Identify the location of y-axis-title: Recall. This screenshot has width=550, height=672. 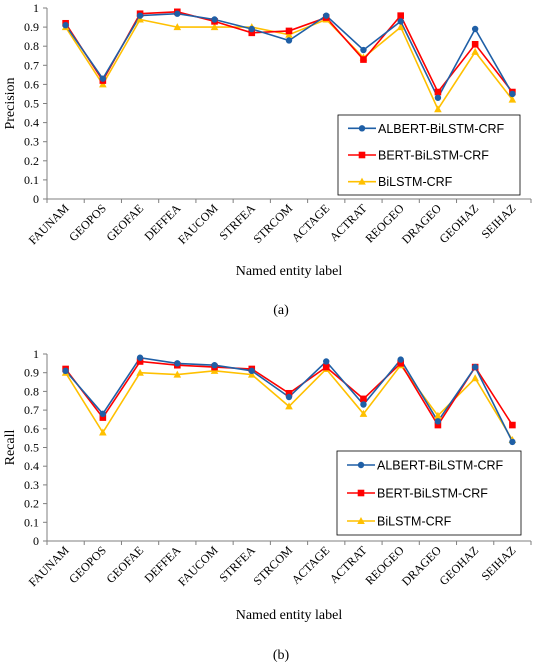
(10, 448).